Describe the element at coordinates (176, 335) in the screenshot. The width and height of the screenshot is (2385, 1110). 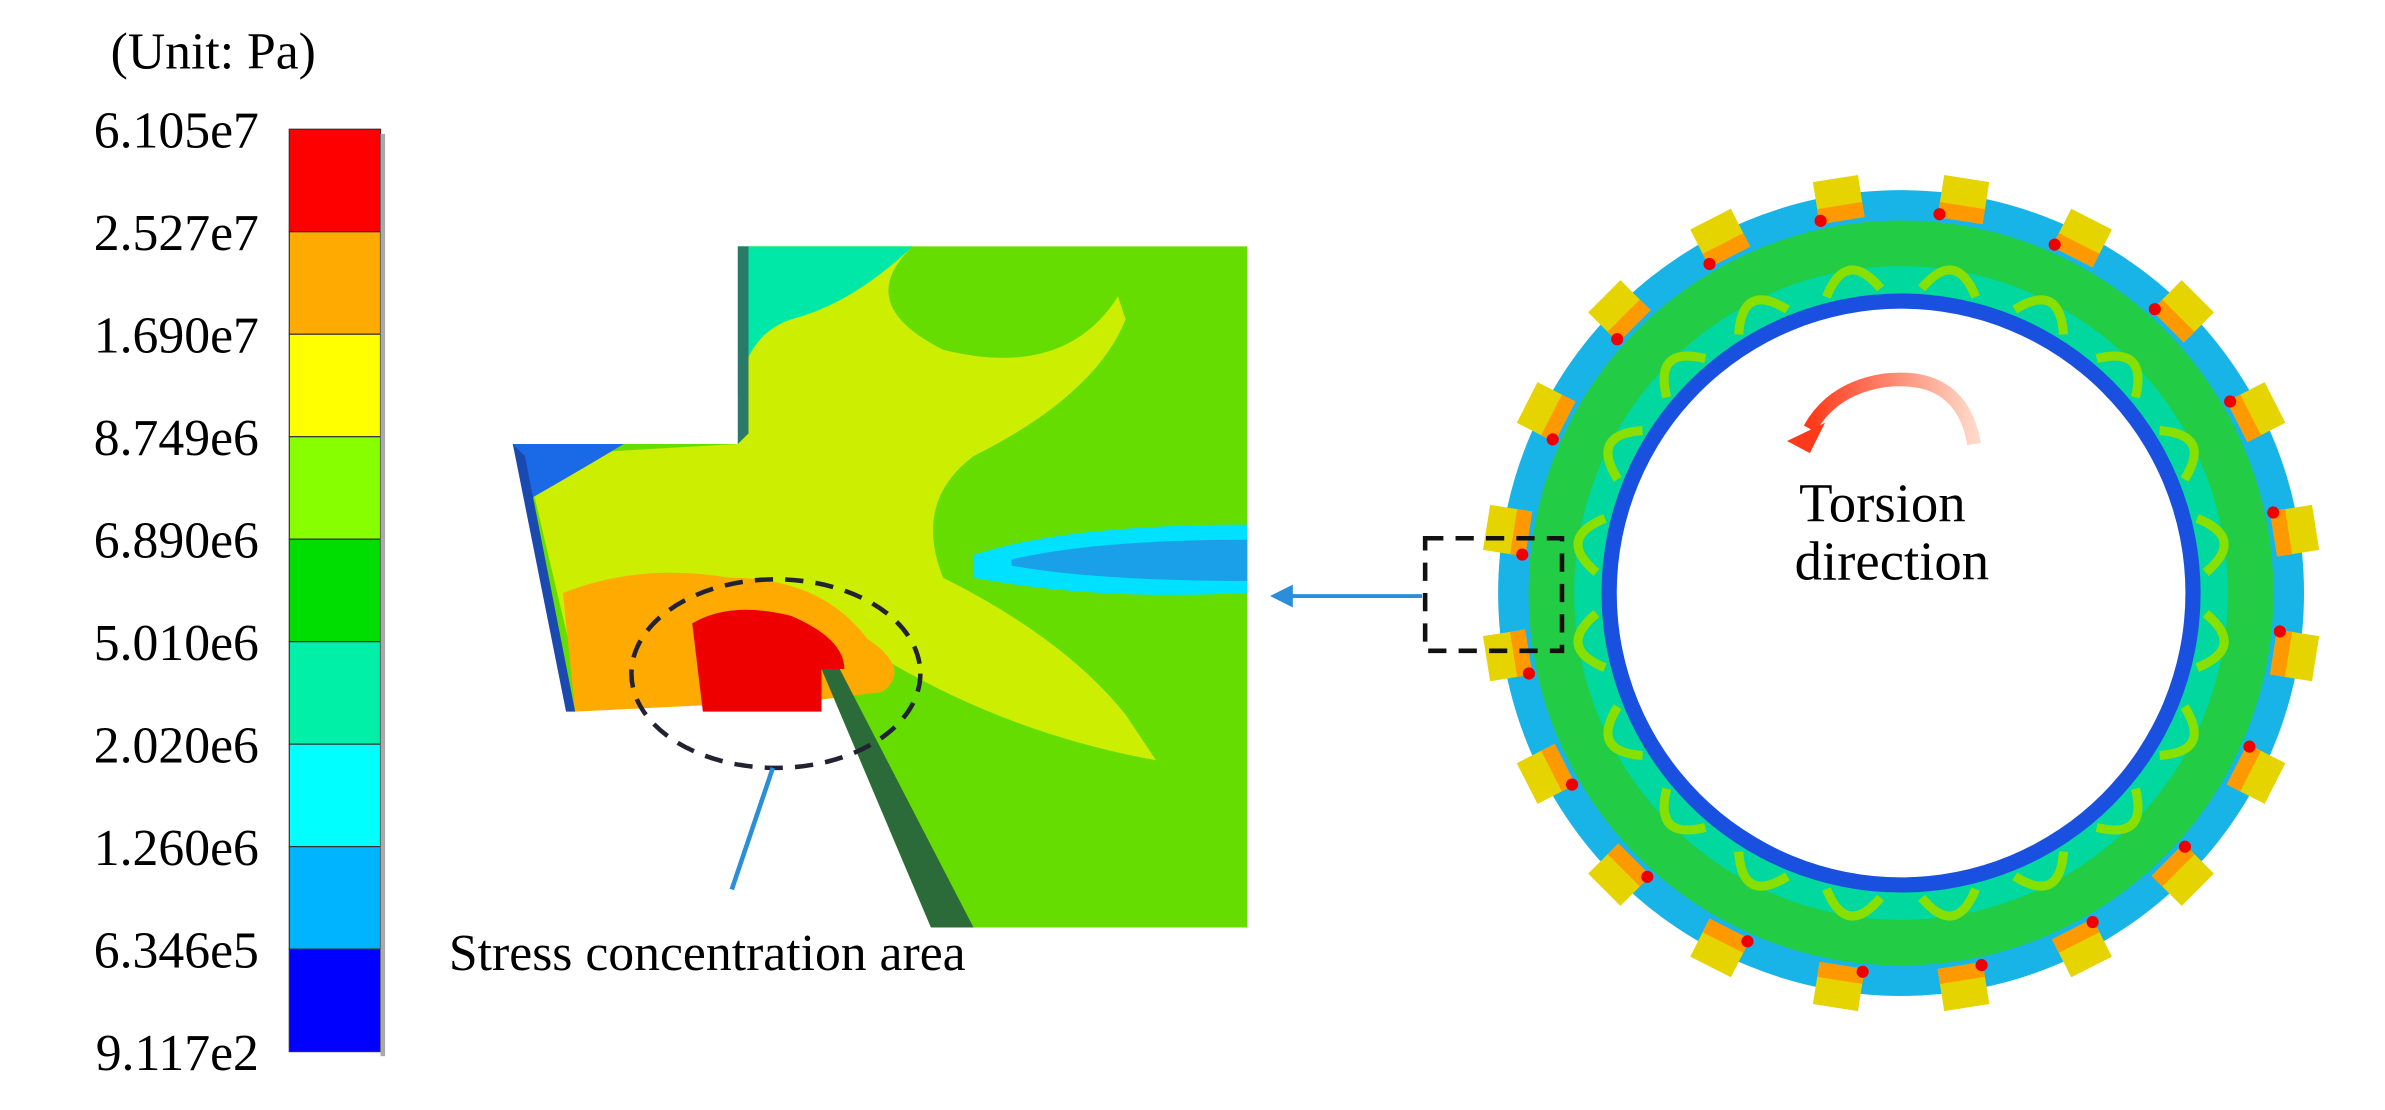
I see `legend-level: 1.690e7` at that location.